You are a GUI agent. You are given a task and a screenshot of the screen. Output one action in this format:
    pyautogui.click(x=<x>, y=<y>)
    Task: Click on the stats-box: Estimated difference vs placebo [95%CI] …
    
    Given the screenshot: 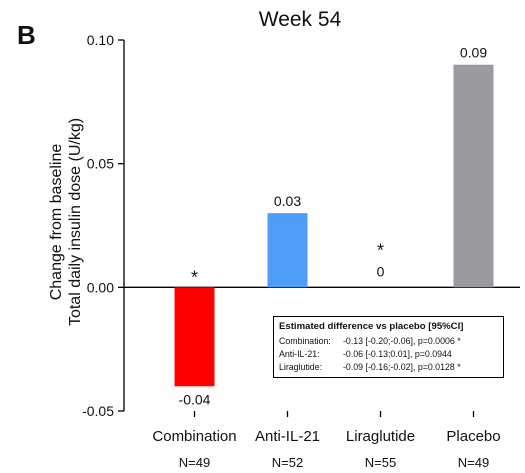 What is the action you would take?
    pyautogui.click(x=388, y=347)
    